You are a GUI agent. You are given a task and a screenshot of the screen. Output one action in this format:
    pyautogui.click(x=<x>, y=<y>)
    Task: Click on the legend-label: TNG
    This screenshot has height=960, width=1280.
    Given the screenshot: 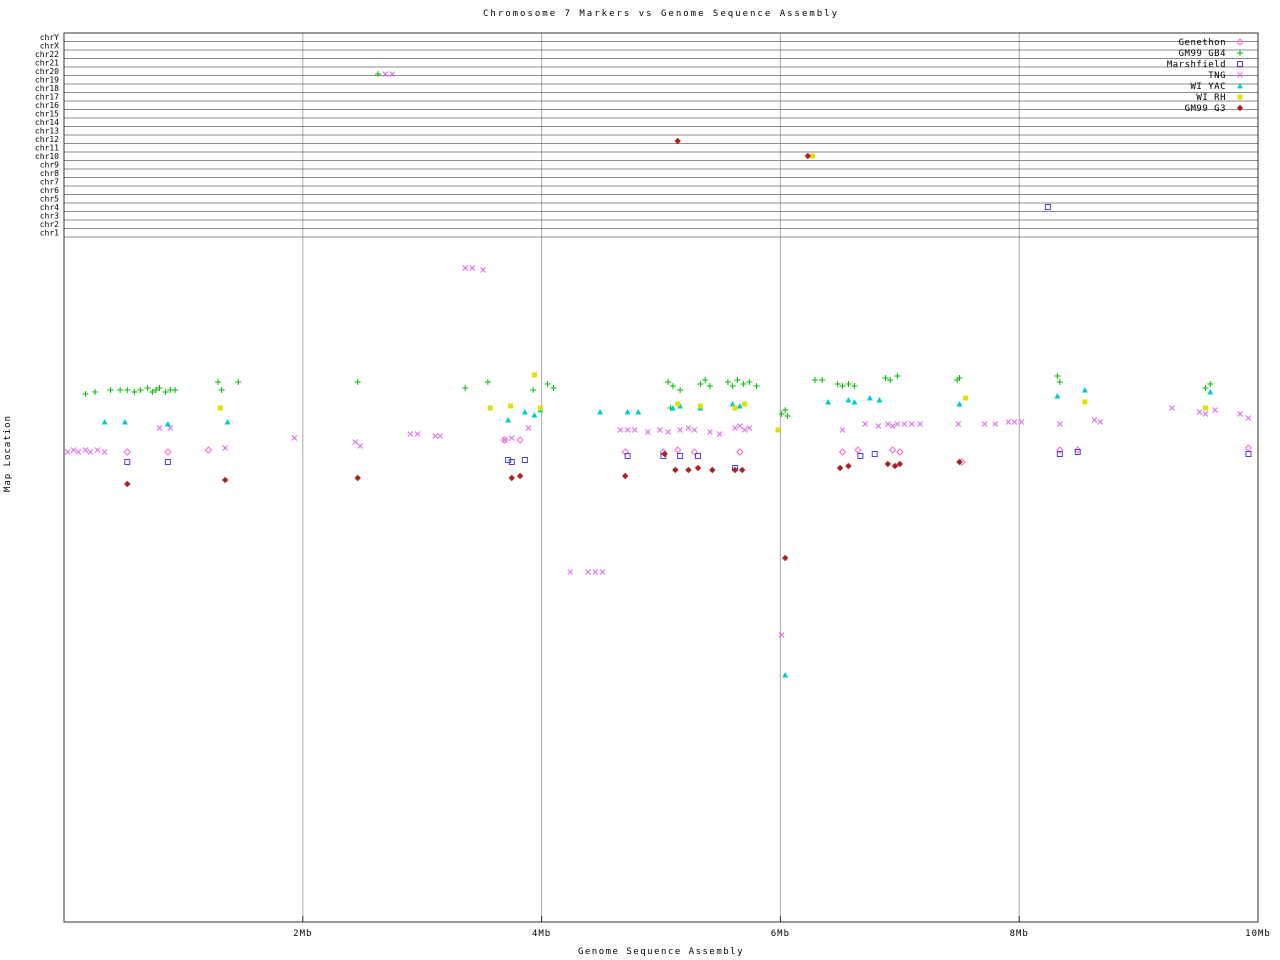 What is the action you would take?
    pyautogui.click(x=1217, y=76)
    